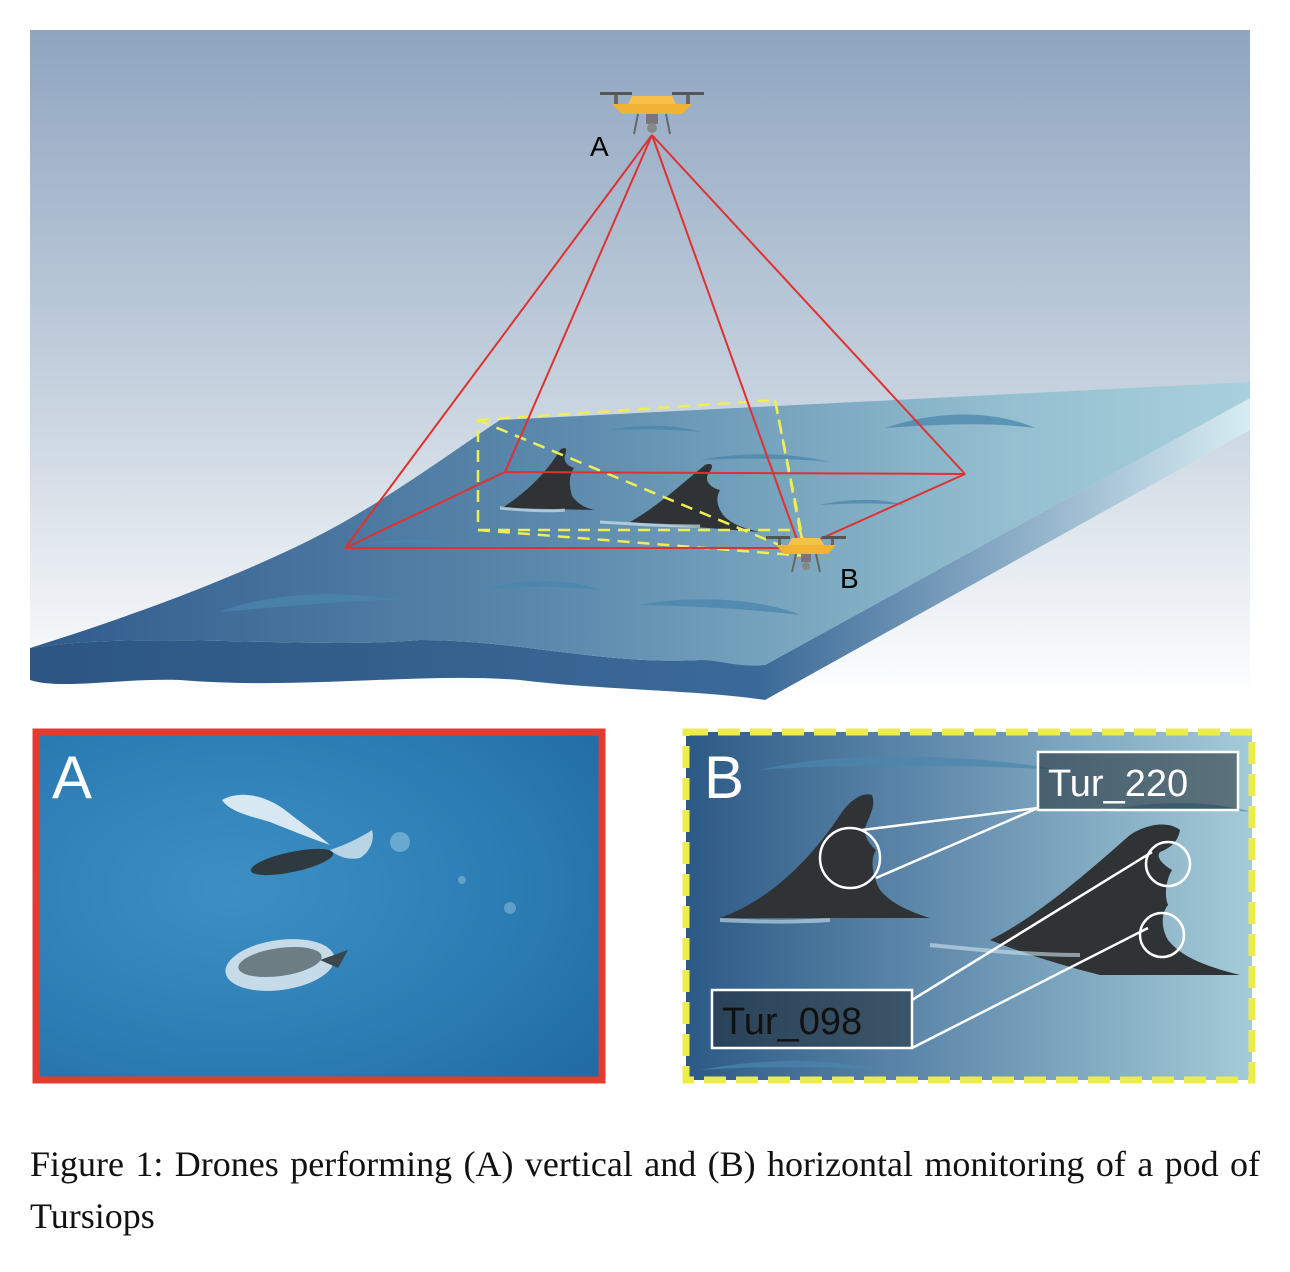 Image resolution: width=1290 pixels, height=1272 pixels. I want to click on panel-b-border, so click(969, 906).